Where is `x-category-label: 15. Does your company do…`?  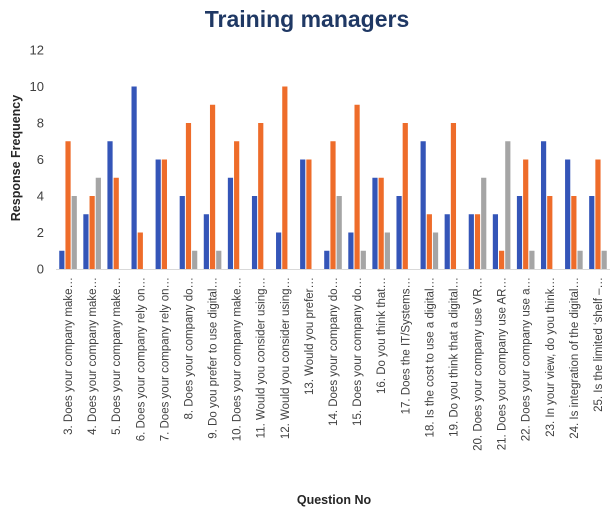
x-category-label: 15. Does your company do… is located at coordinates (358, 351).